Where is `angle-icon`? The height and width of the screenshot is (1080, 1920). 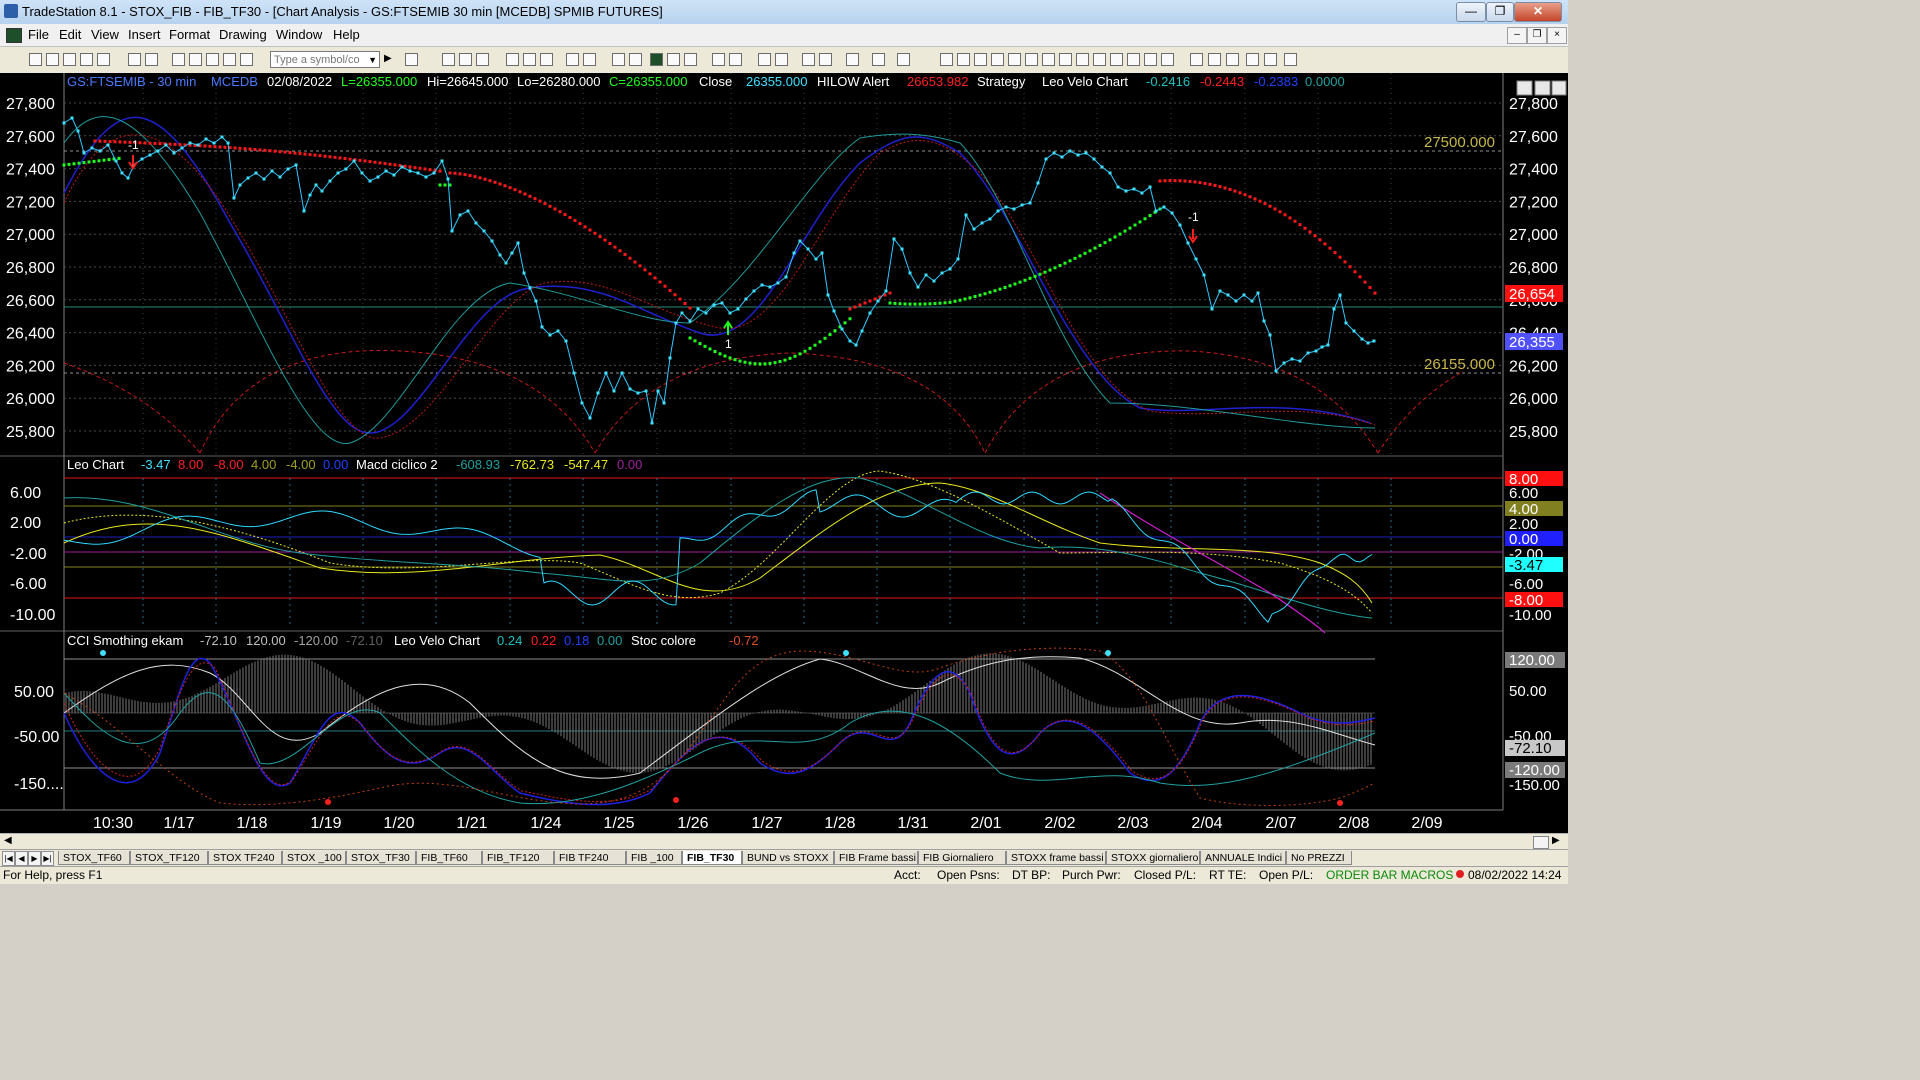 angle-icon is located at coordinates (1099, 59).